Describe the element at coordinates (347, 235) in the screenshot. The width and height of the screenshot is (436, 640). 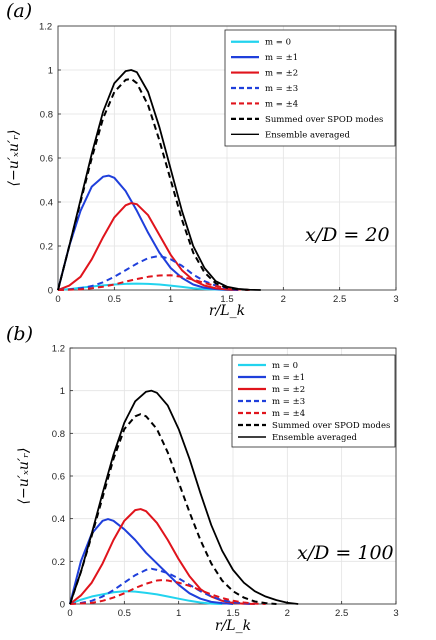
I see `panel-annotation: x/D = 20` at that location.